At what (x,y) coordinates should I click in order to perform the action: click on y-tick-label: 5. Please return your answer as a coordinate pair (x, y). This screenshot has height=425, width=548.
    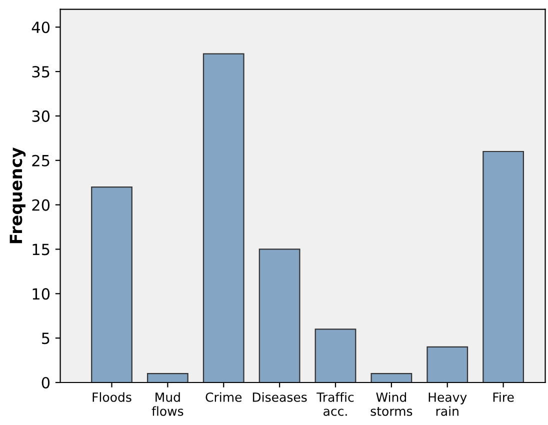
    Looking at the image, I should click on (46, 338).